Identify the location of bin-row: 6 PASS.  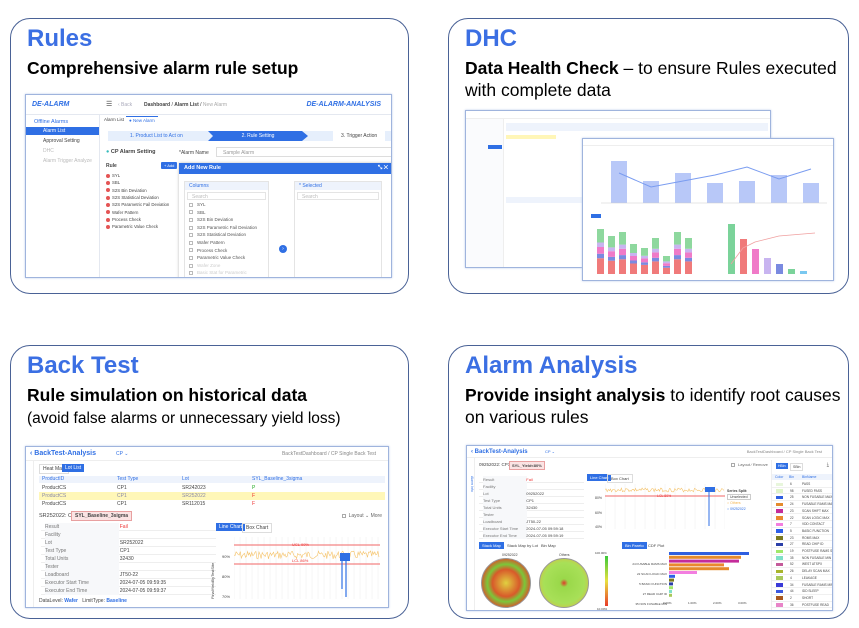
(802, 484).